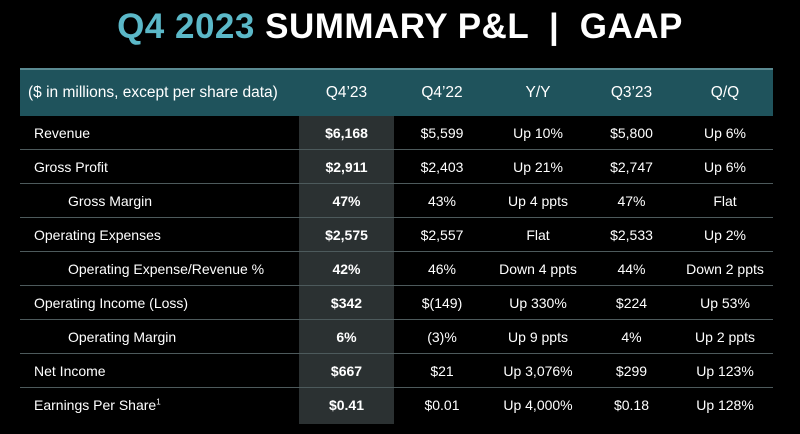  I want to click on row-label: Net Income, so click(159, 370).